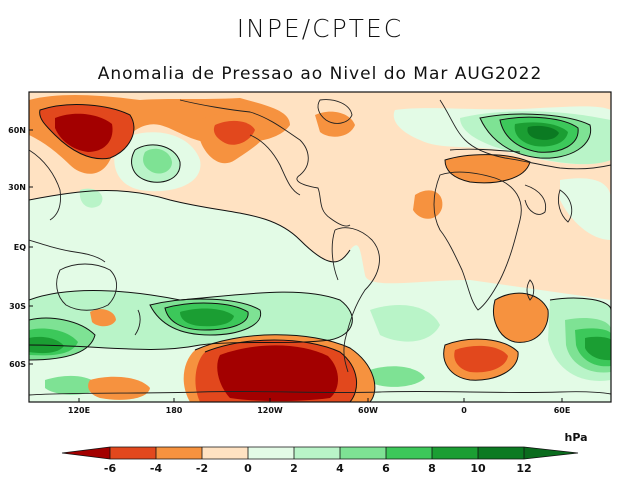 Image resolution: width=640 pixels, height=494 pixels. I want to click on colorbar-label: 12, so click(523, 468).